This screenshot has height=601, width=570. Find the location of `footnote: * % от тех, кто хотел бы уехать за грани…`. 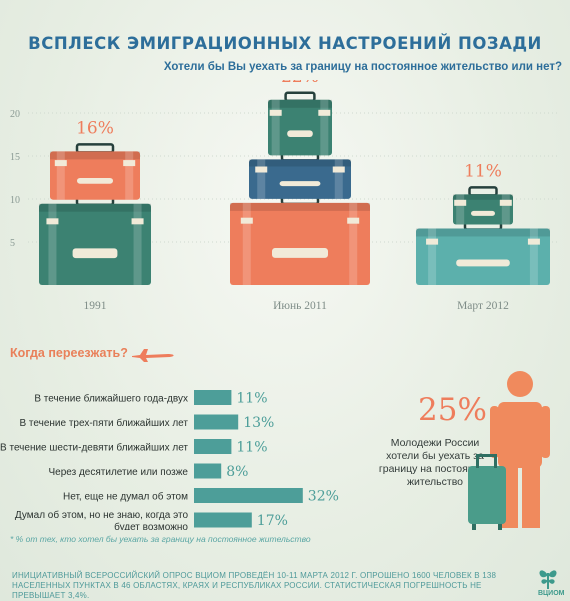

footnote: * % от тех, кто хотел бы уехать за грани… is located at coordinates (160, 539).